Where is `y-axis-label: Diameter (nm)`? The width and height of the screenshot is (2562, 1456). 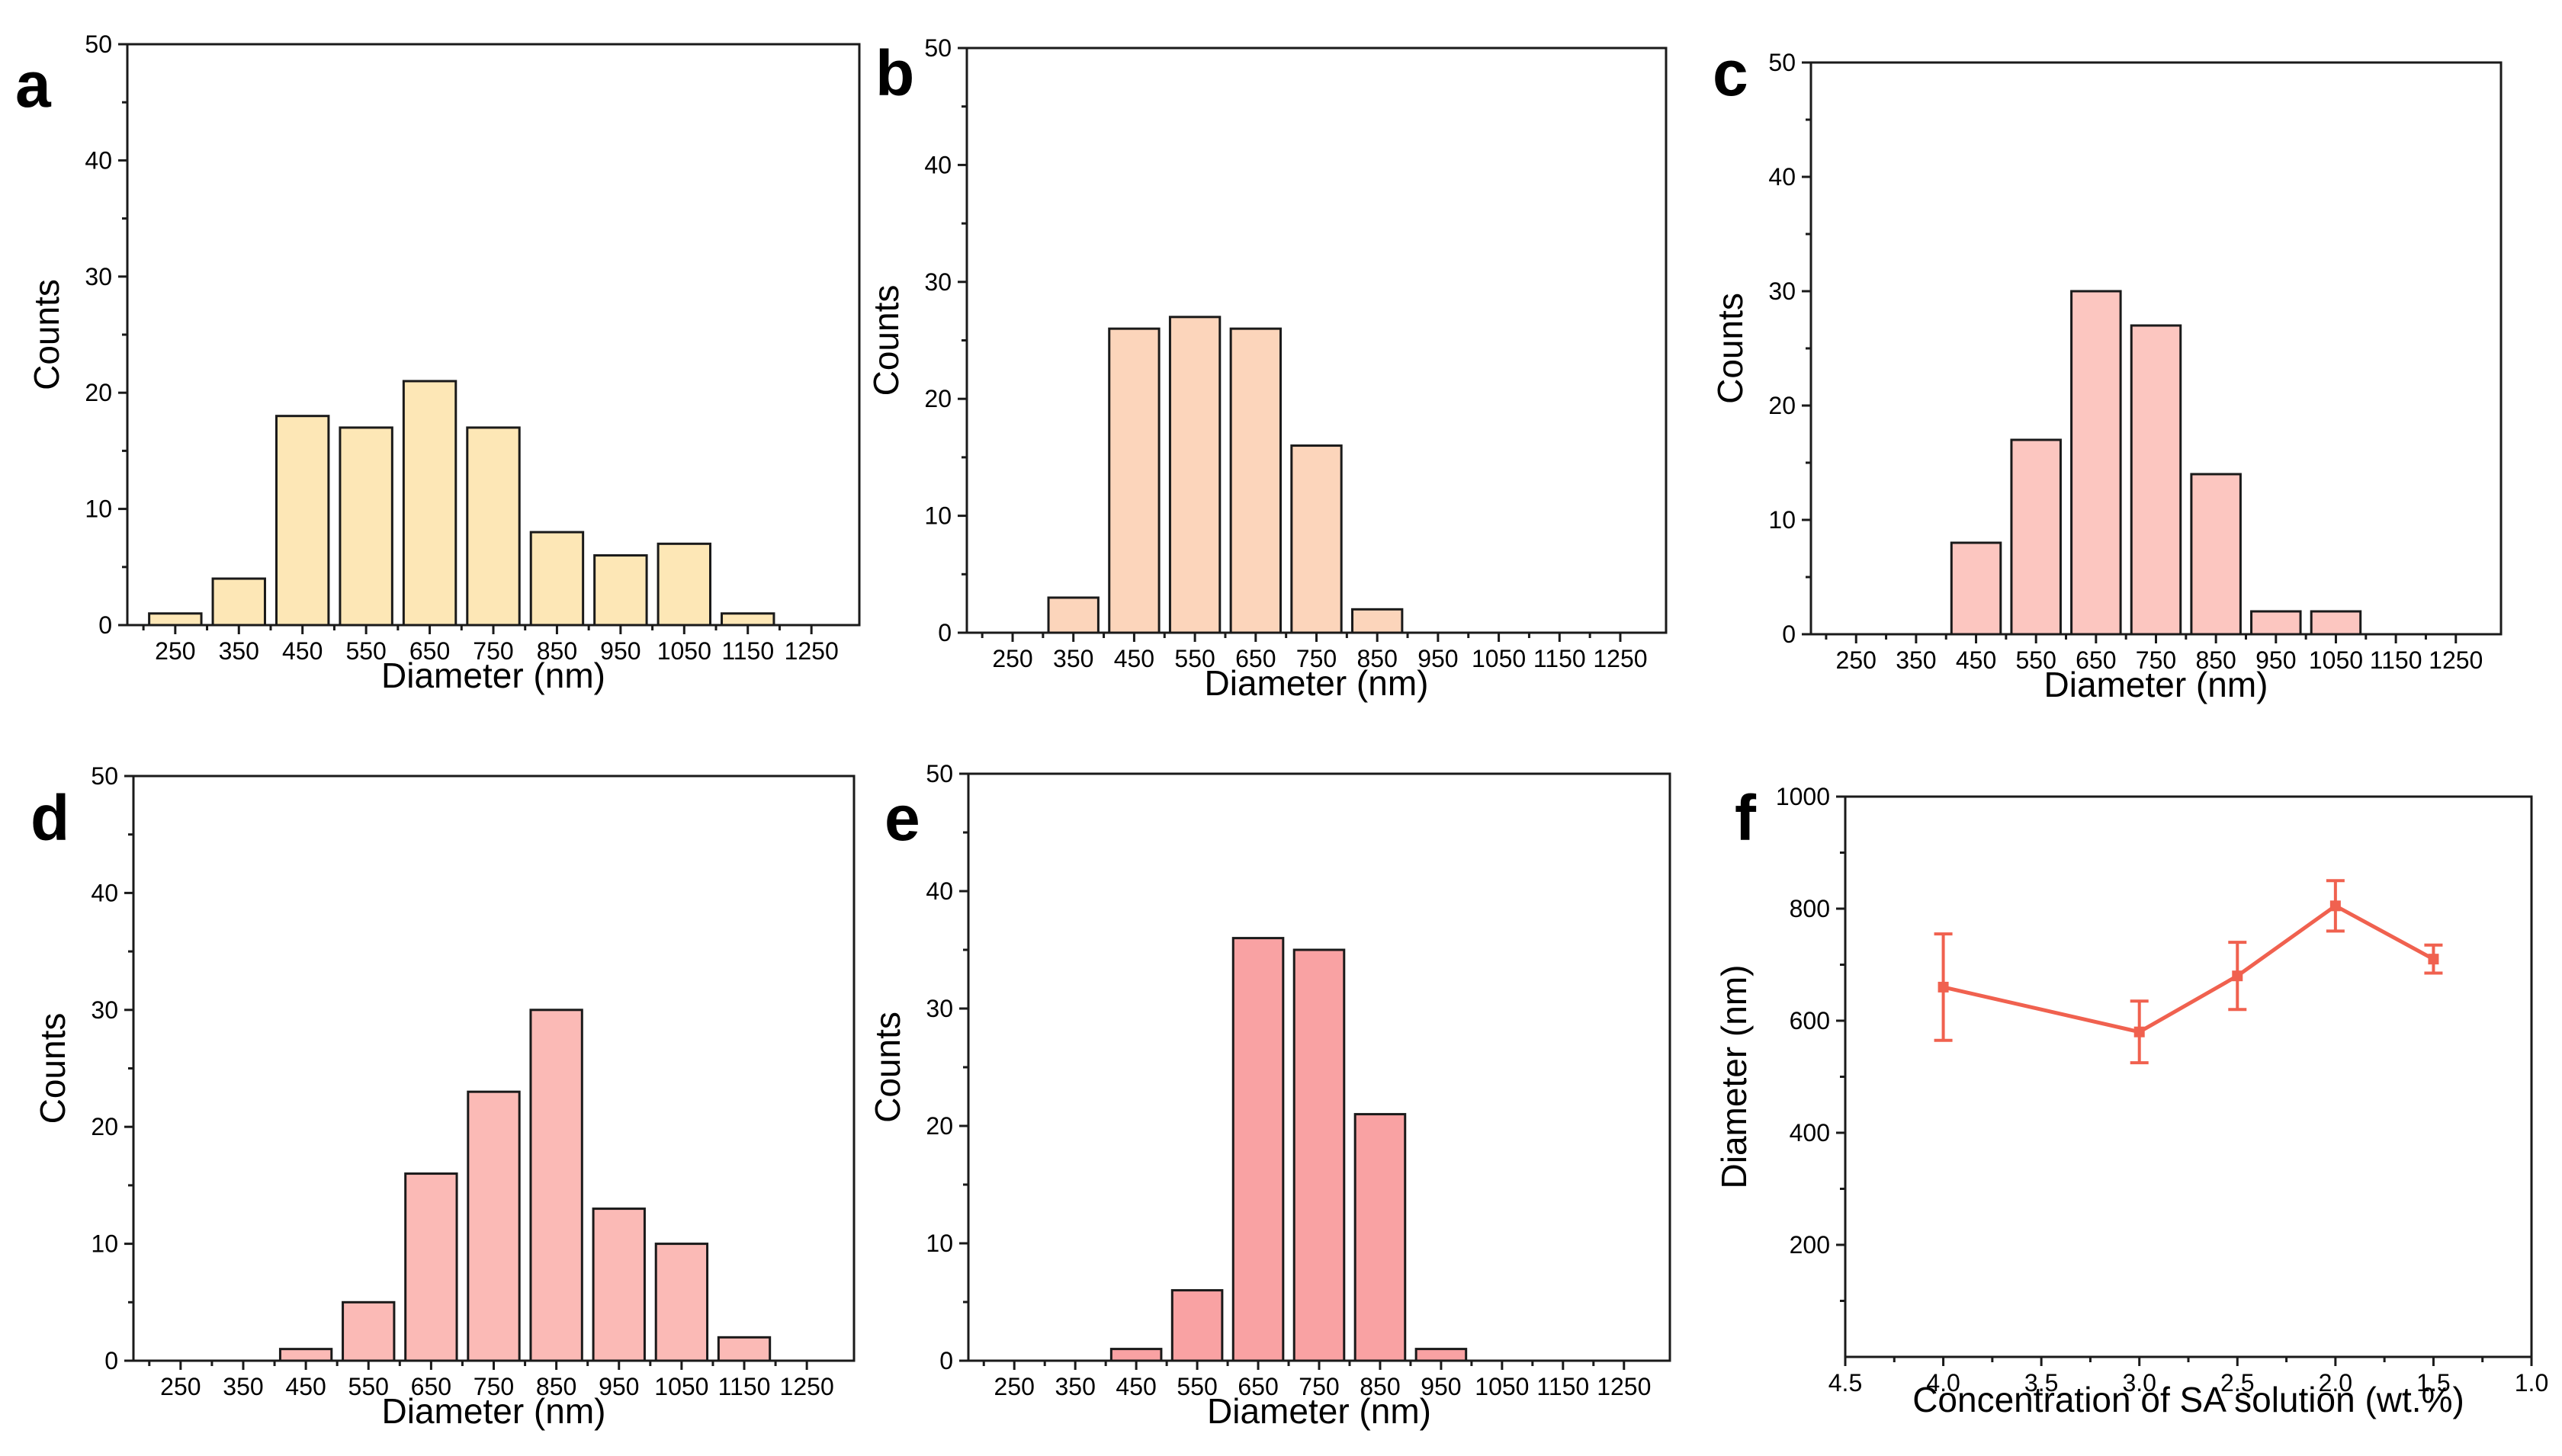
y-axis-label: Diameter (nm) is located at coordinates (1734, 1077).